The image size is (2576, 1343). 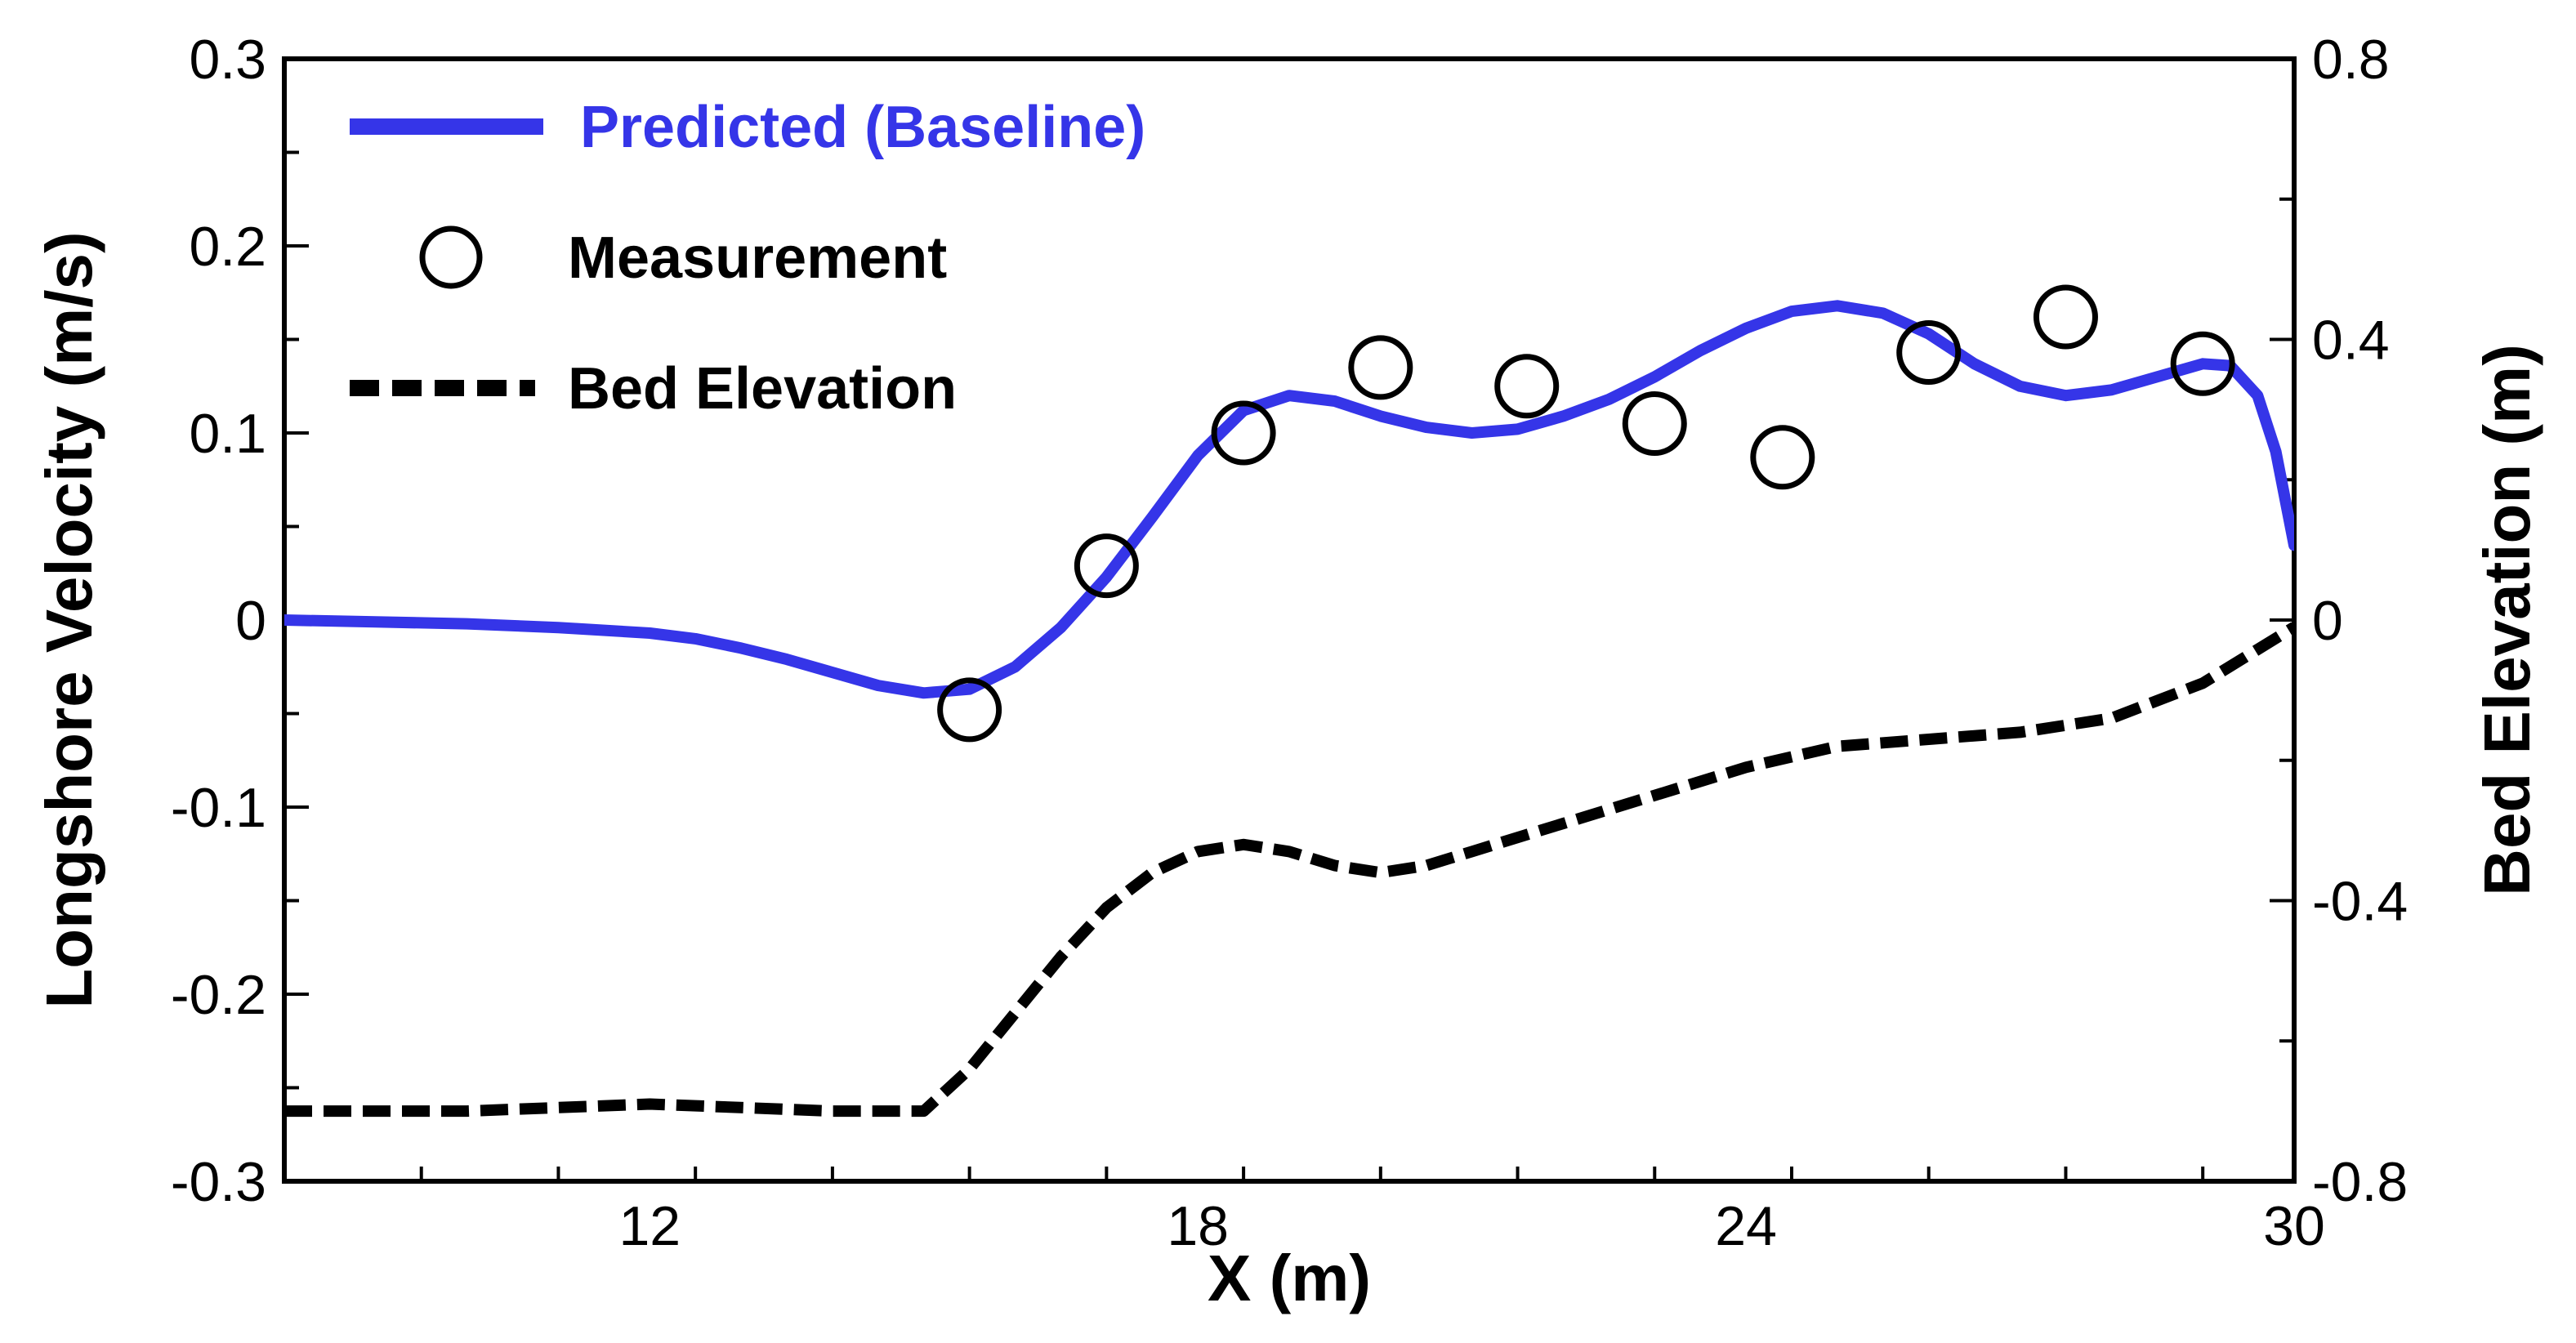 What do you see at coordinates (762, 389) in the screenshot?
I see `legend-bed-label: Bed Elevation` at bounding box center [762, 389].